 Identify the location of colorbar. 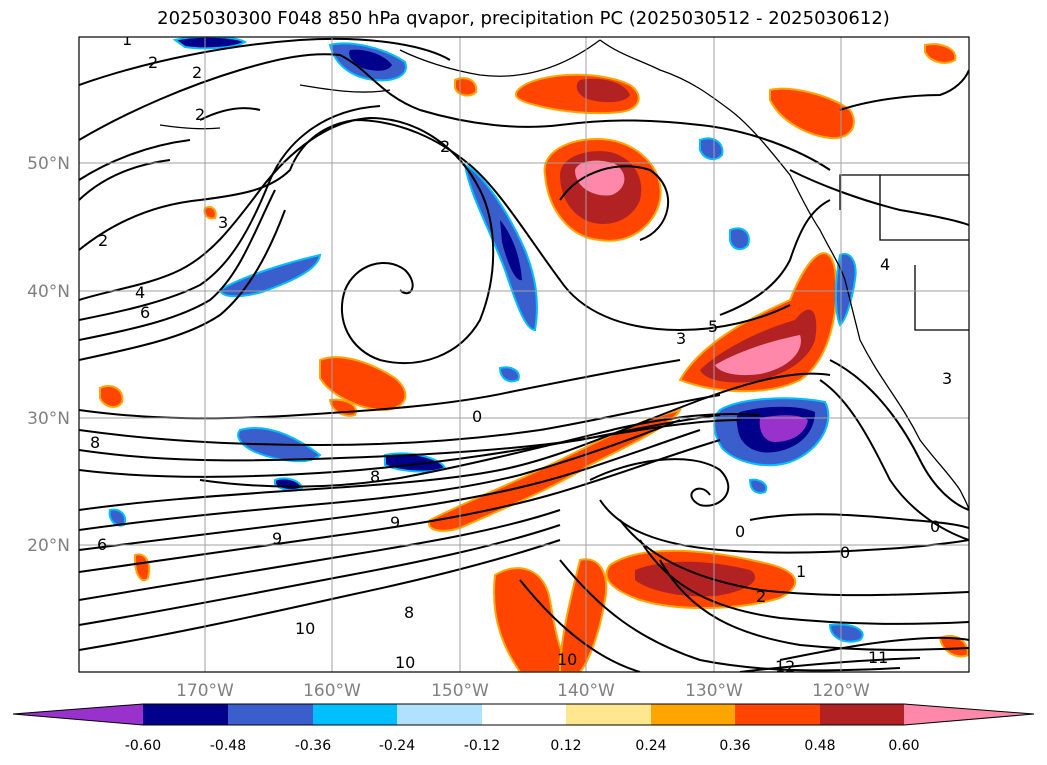
(523, 714).